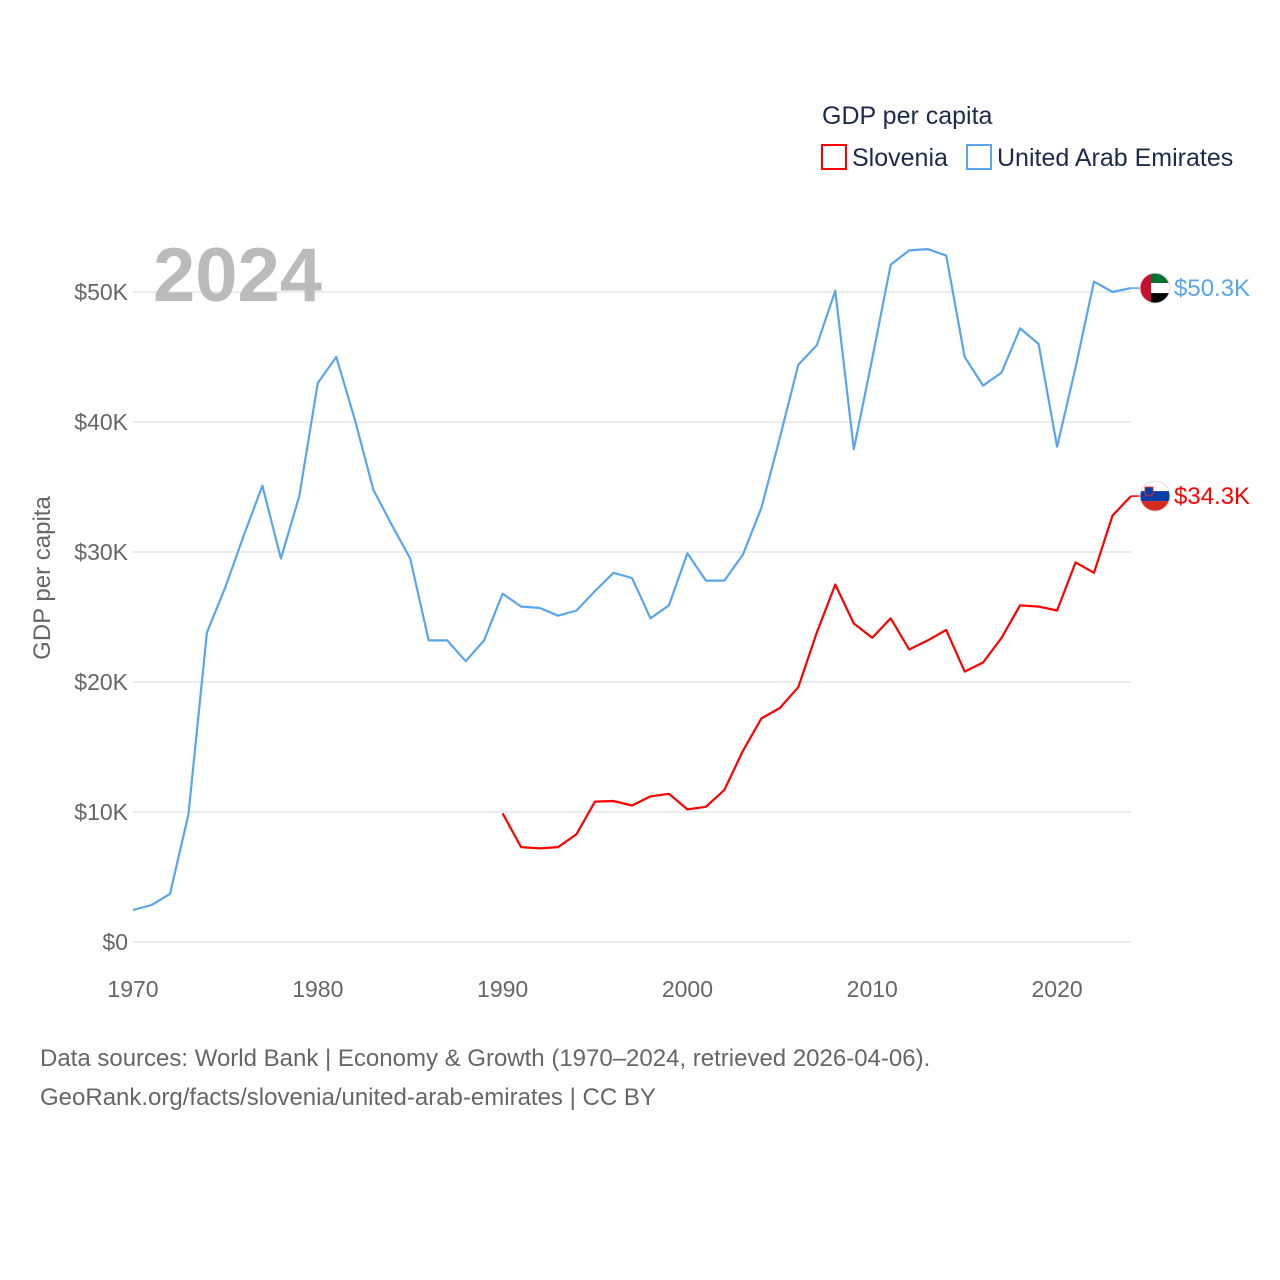 The height and width of the screenshot is (1280, 1280). I want to click on legend-item-uae: United Arab Emirates, so click(1099, 158).